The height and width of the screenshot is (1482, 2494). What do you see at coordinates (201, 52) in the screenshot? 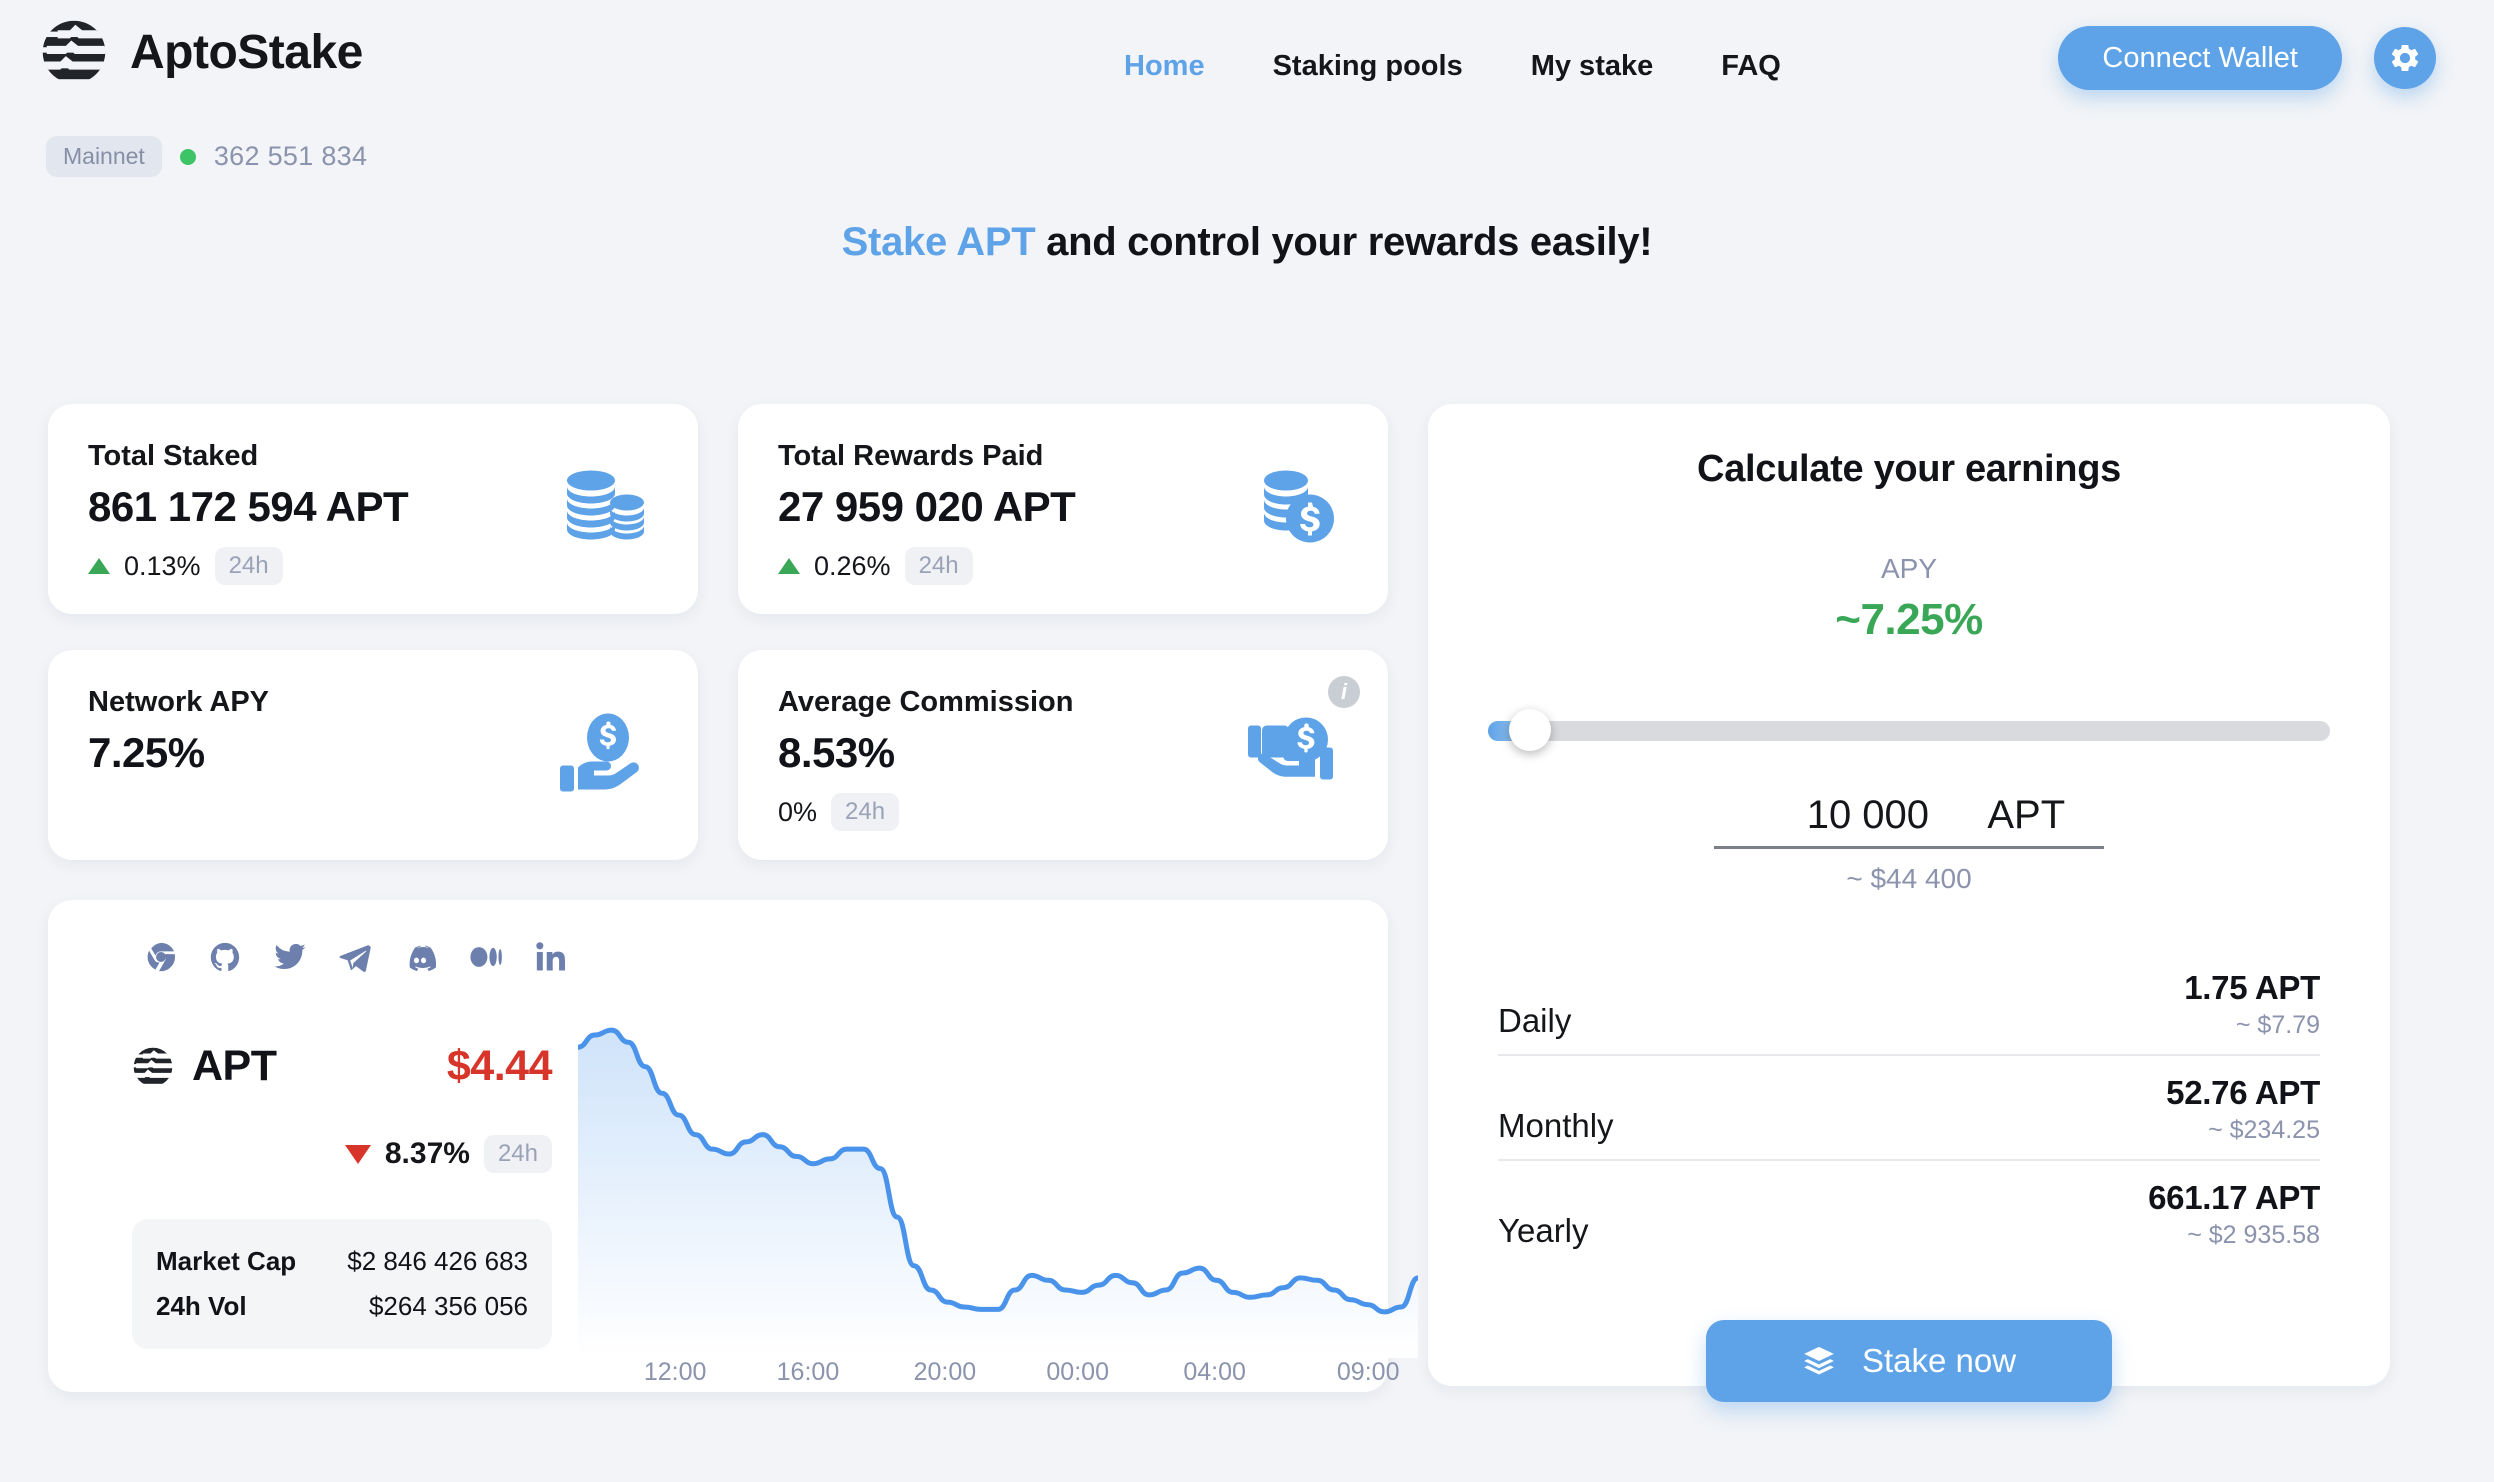
I see `brand: AptoStake` at bounding box center [201, 52].